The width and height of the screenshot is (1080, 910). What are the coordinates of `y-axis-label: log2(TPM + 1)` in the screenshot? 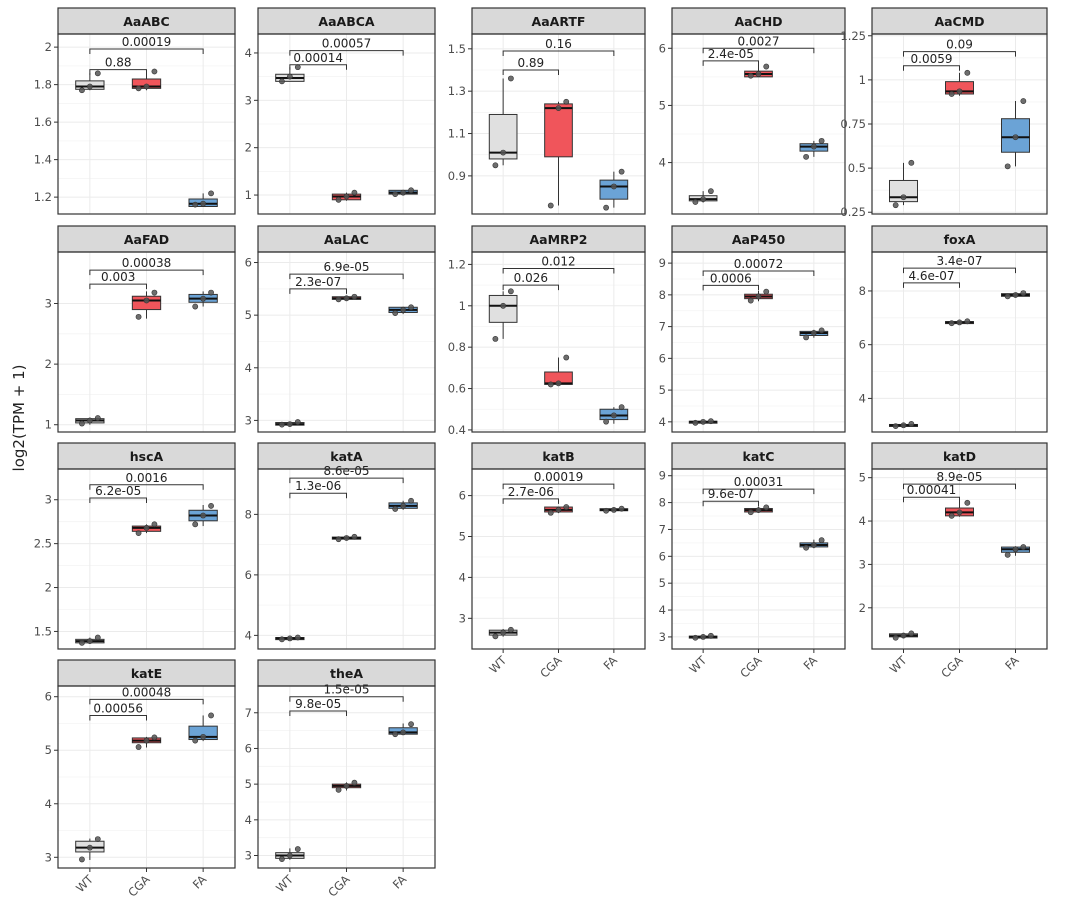 It's located at (19, 418).